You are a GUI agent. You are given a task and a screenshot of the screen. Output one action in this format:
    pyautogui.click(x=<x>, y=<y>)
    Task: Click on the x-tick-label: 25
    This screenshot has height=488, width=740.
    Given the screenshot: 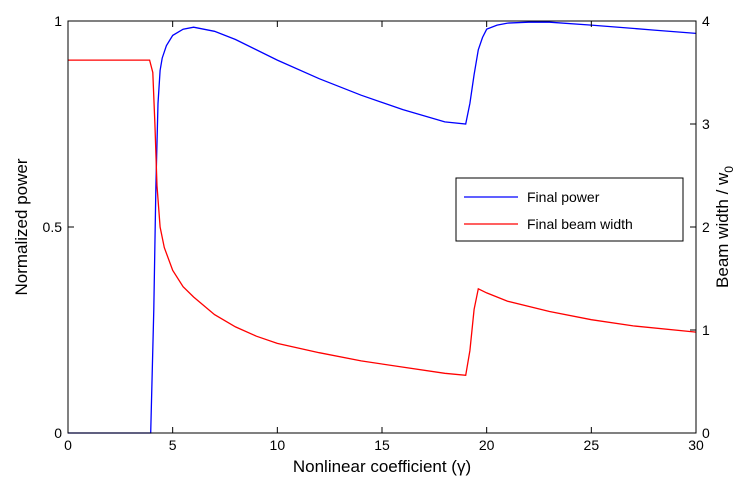 What is the action you would take?
    pyautogui.click(x=592, y=445)
    